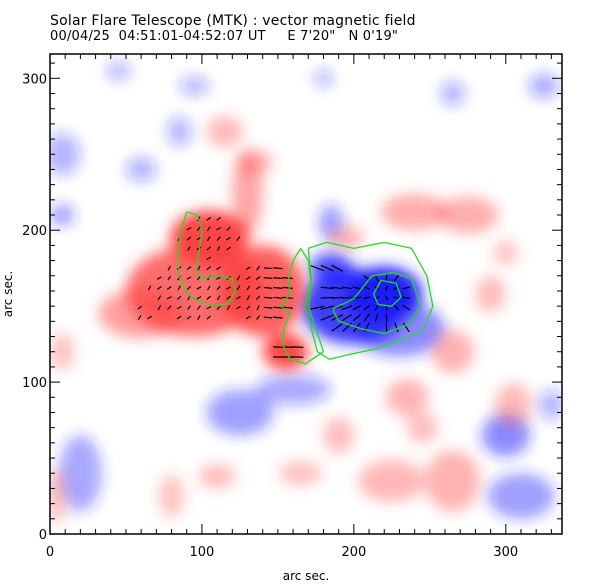 This screenshot has height=585, width=612. I want to click on negative-contour-middle, so click(377, 303).